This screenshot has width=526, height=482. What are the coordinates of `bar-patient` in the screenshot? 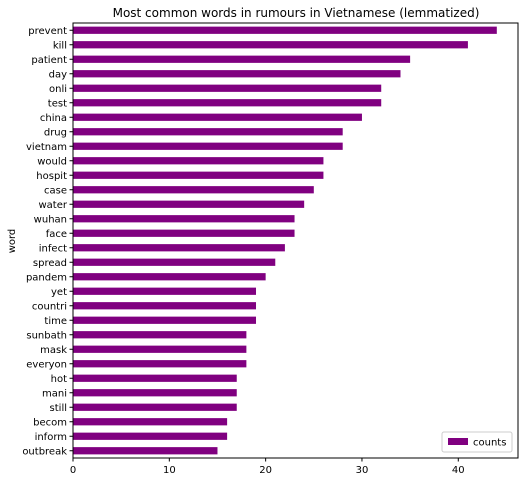 It's located at (242, 59).